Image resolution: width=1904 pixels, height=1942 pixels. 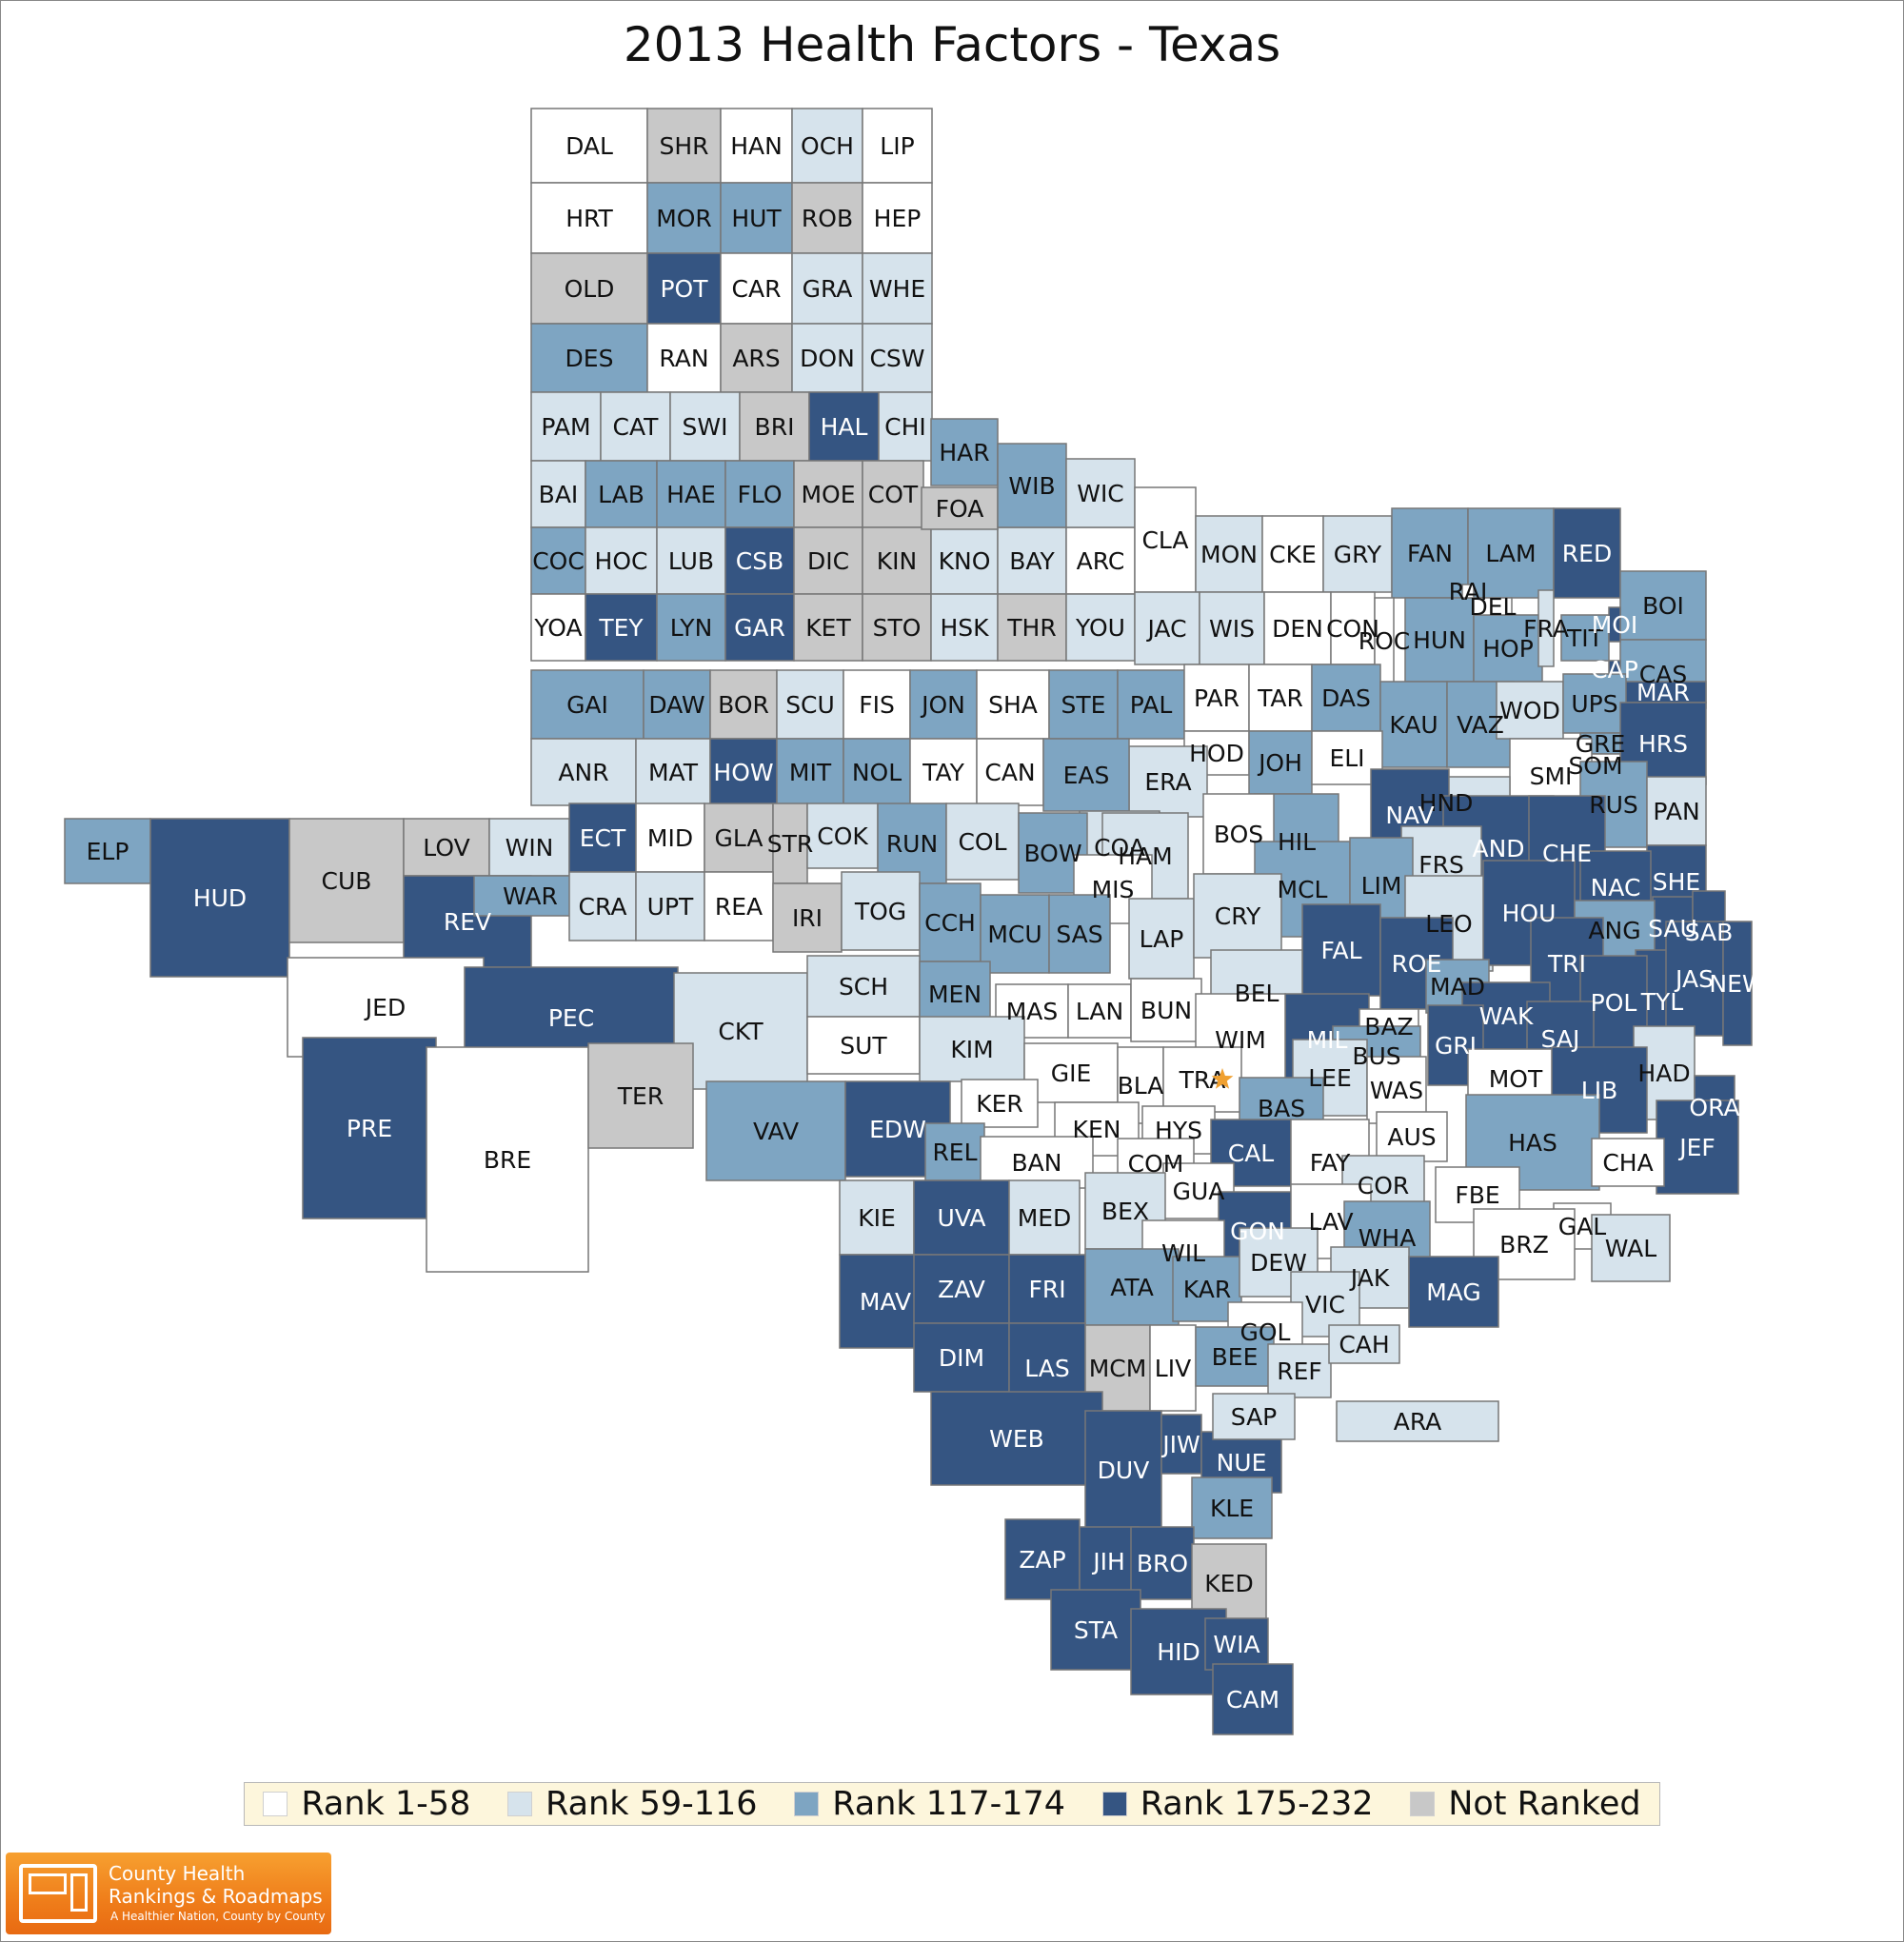 What do you see at coordinates (1330, 1163) in the screenshot?
I see `county-label: FAY` at bounding box center [1330, 1163].